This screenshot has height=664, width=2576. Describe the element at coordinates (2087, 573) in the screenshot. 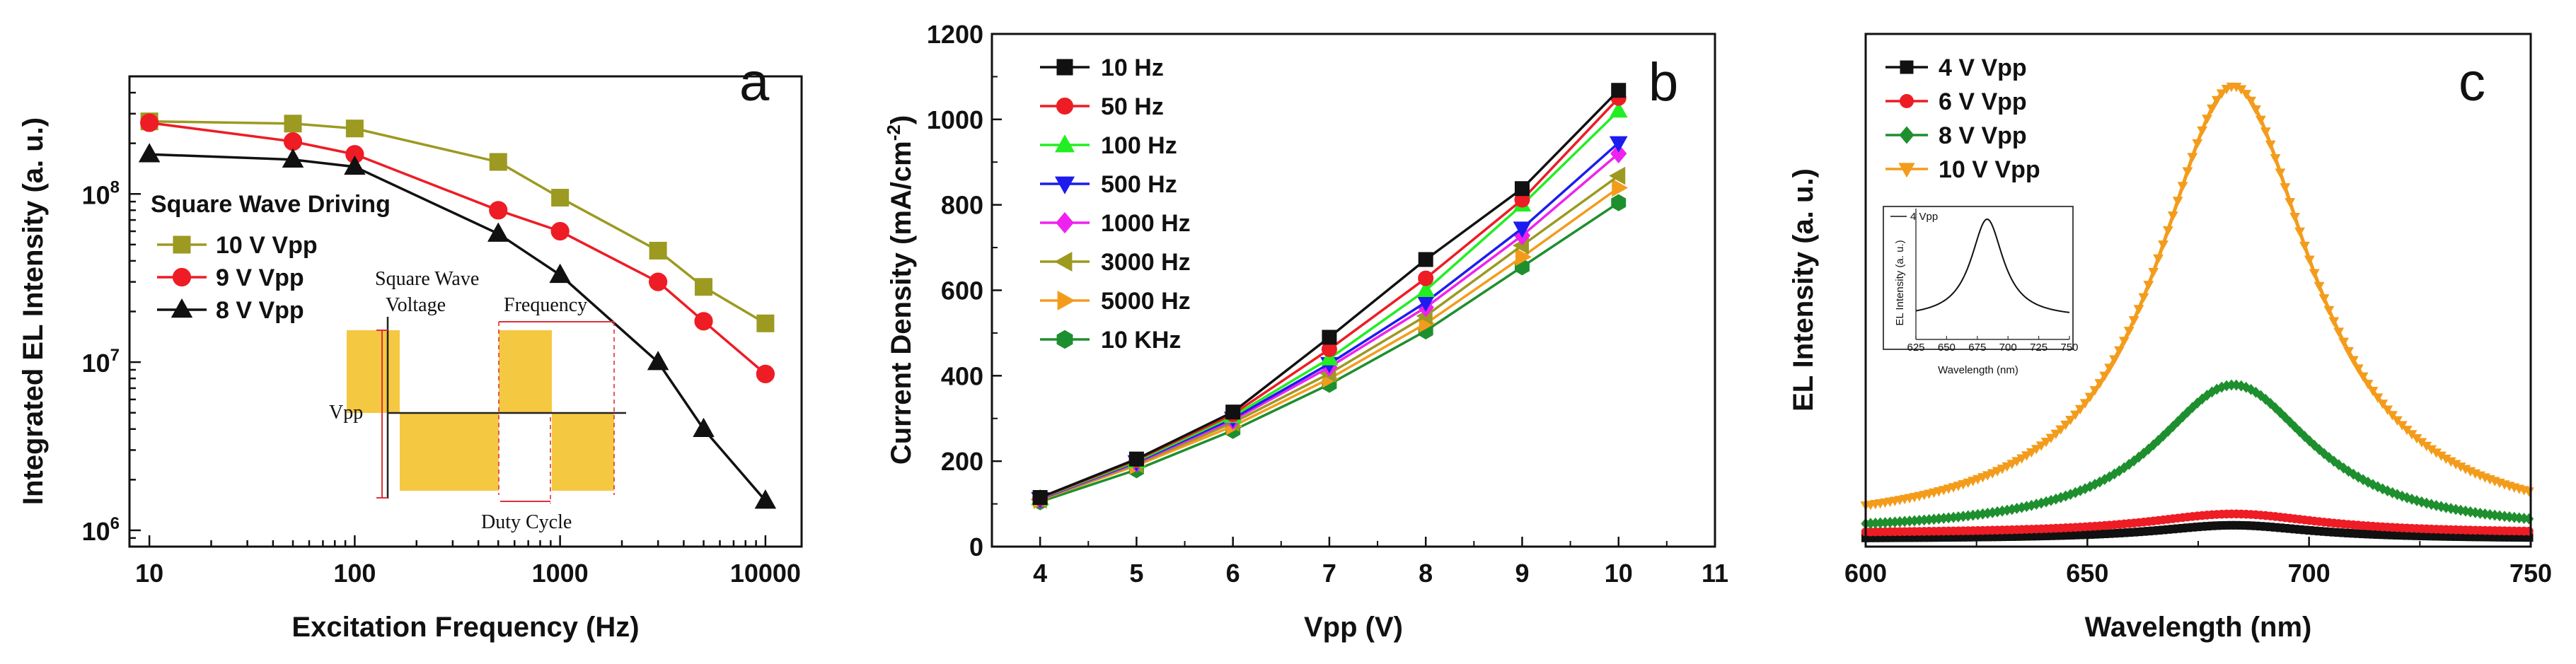

I see `panel-c-x-tick-label: 650` at that location.